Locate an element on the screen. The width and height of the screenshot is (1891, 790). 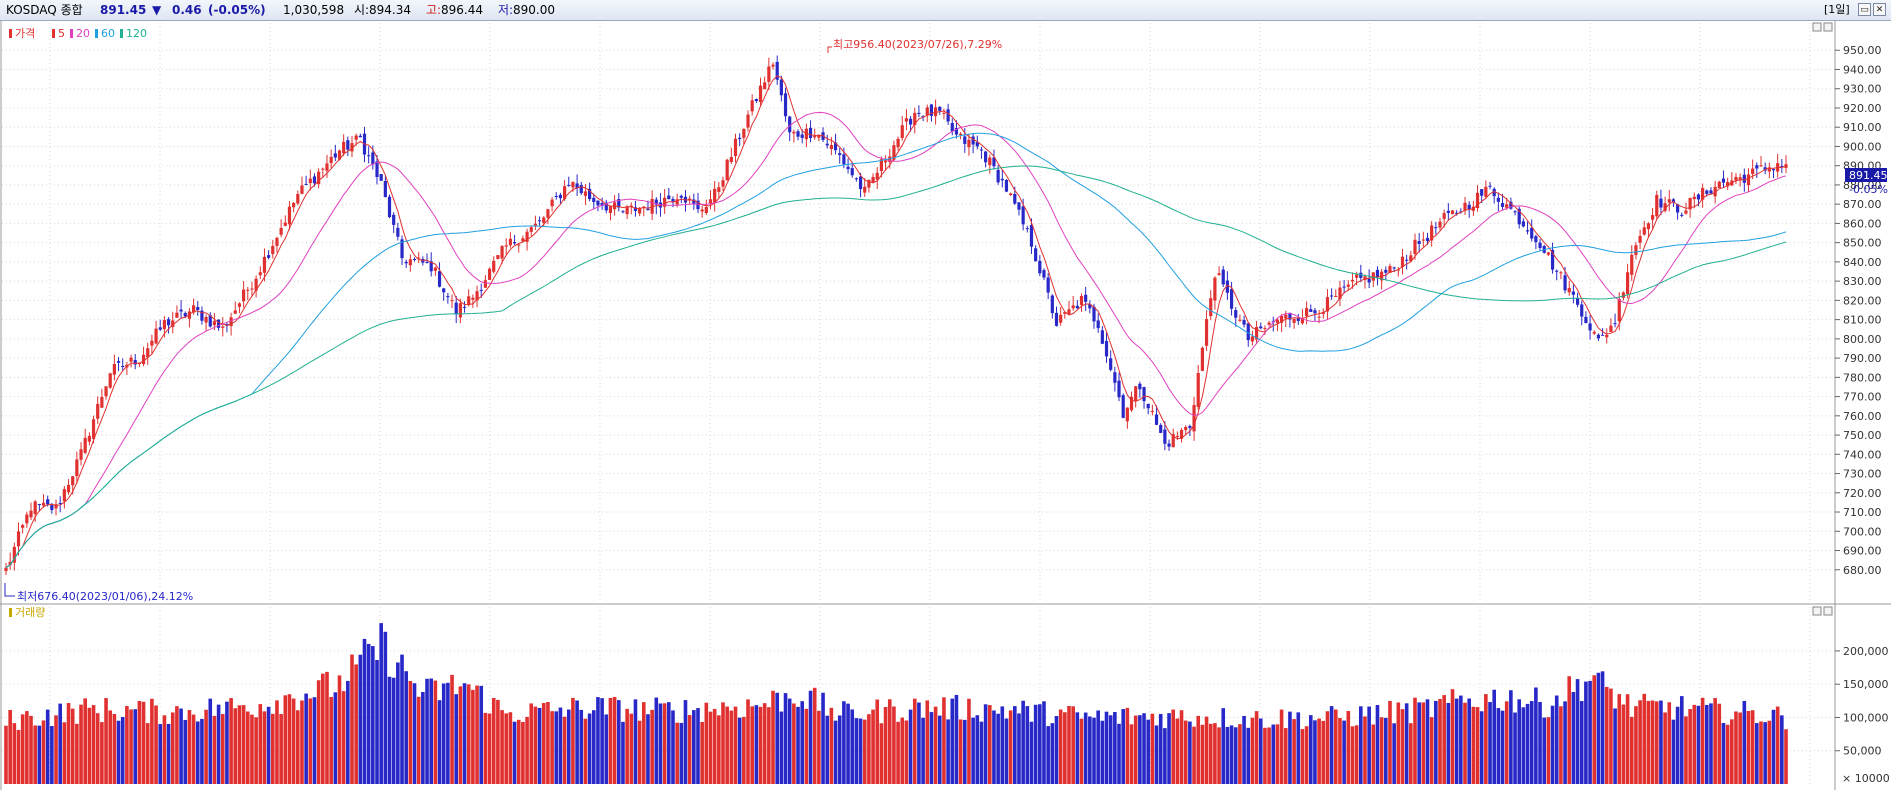
price-change-pct: (-0.05%) is located at coordinates (237, 10).